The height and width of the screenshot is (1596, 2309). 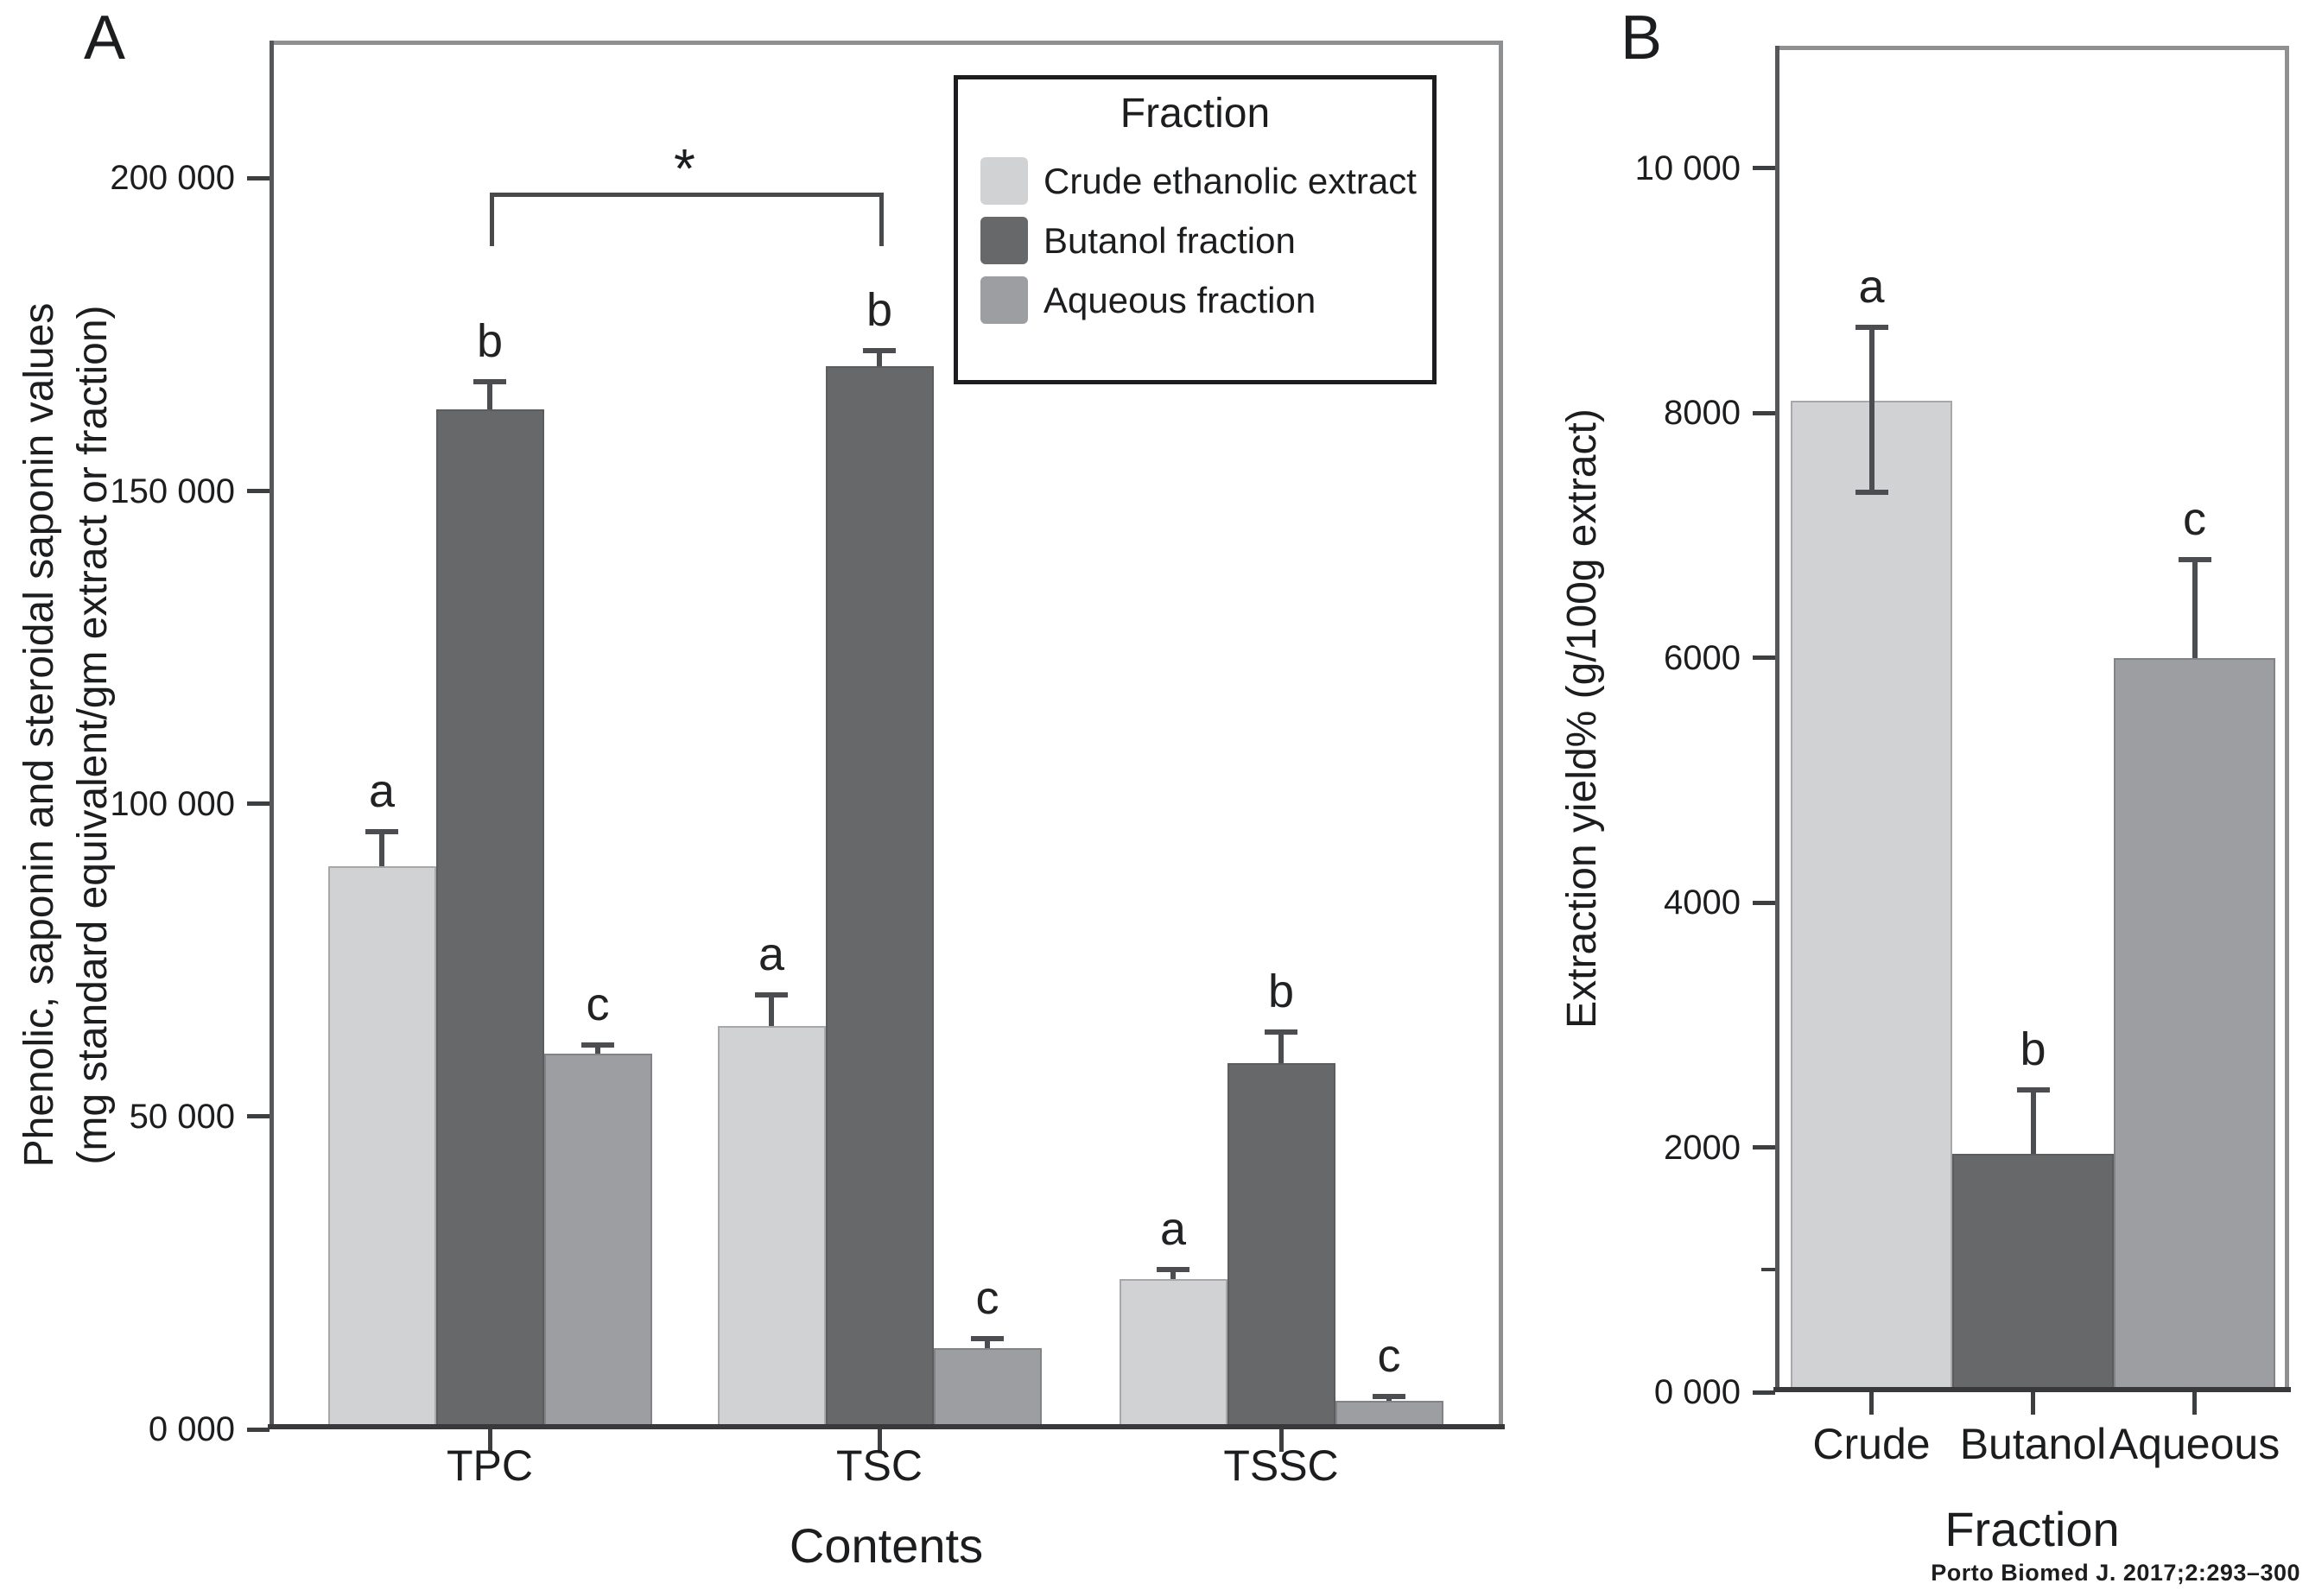 I want to click on y-tick-label-150000: 150 000, so click(x=172, y=491).